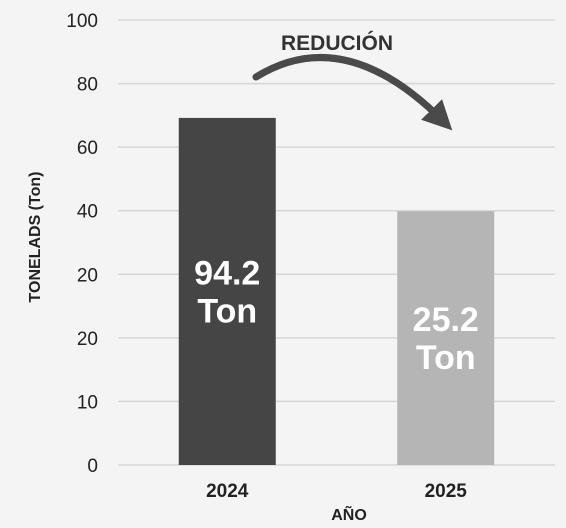  What do you see at coordinates (227, 273) in the screenshot?
I see `bar-data-label: 94.2` at bounding box center [227, 273].